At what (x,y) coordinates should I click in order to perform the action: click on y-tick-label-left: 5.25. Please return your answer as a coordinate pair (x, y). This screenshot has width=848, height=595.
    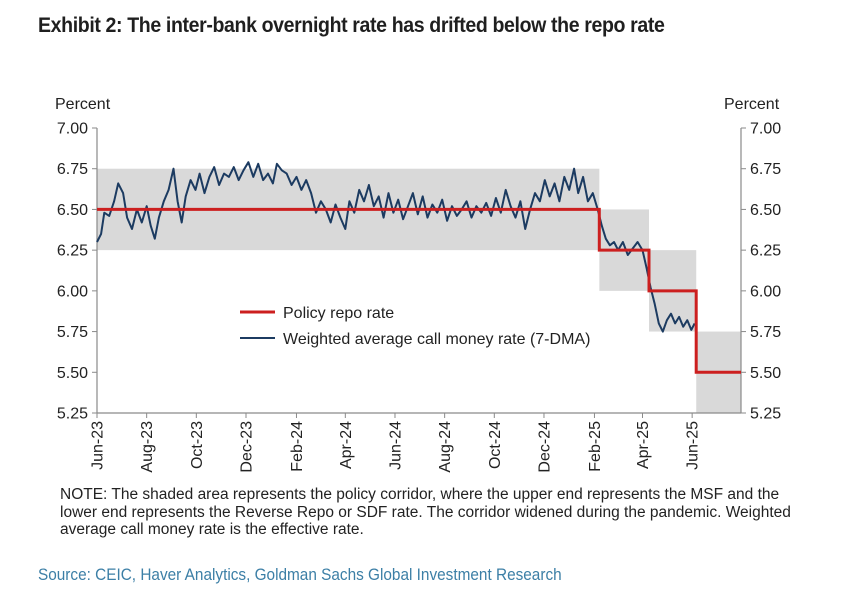
    Looking at the image, I should click on (72, 414).